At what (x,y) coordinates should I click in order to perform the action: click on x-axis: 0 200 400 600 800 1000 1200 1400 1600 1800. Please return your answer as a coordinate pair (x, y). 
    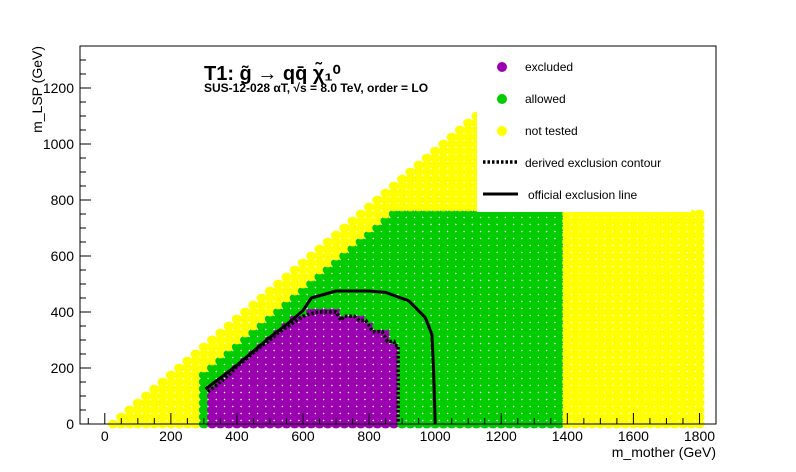
    Looking at the image, I should click on (402, 428).